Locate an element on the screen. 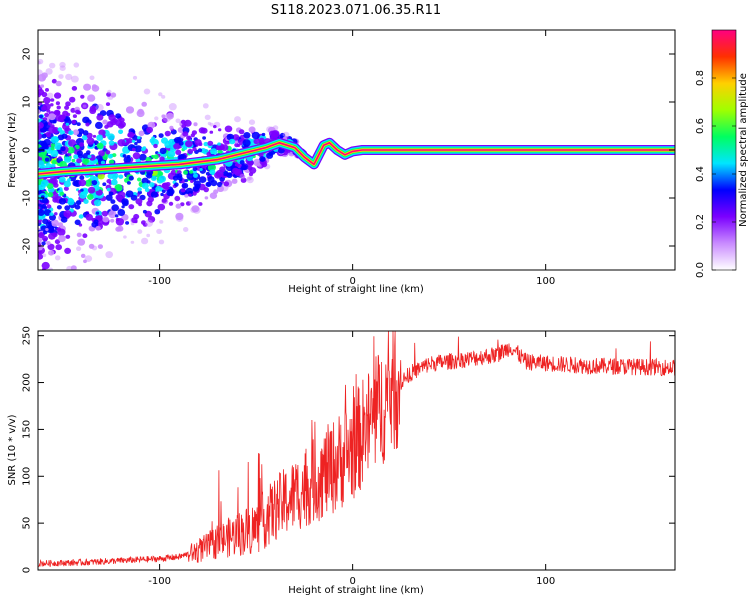  colorbar-tick-label: 0.2 is located at coordinates (700, 222).